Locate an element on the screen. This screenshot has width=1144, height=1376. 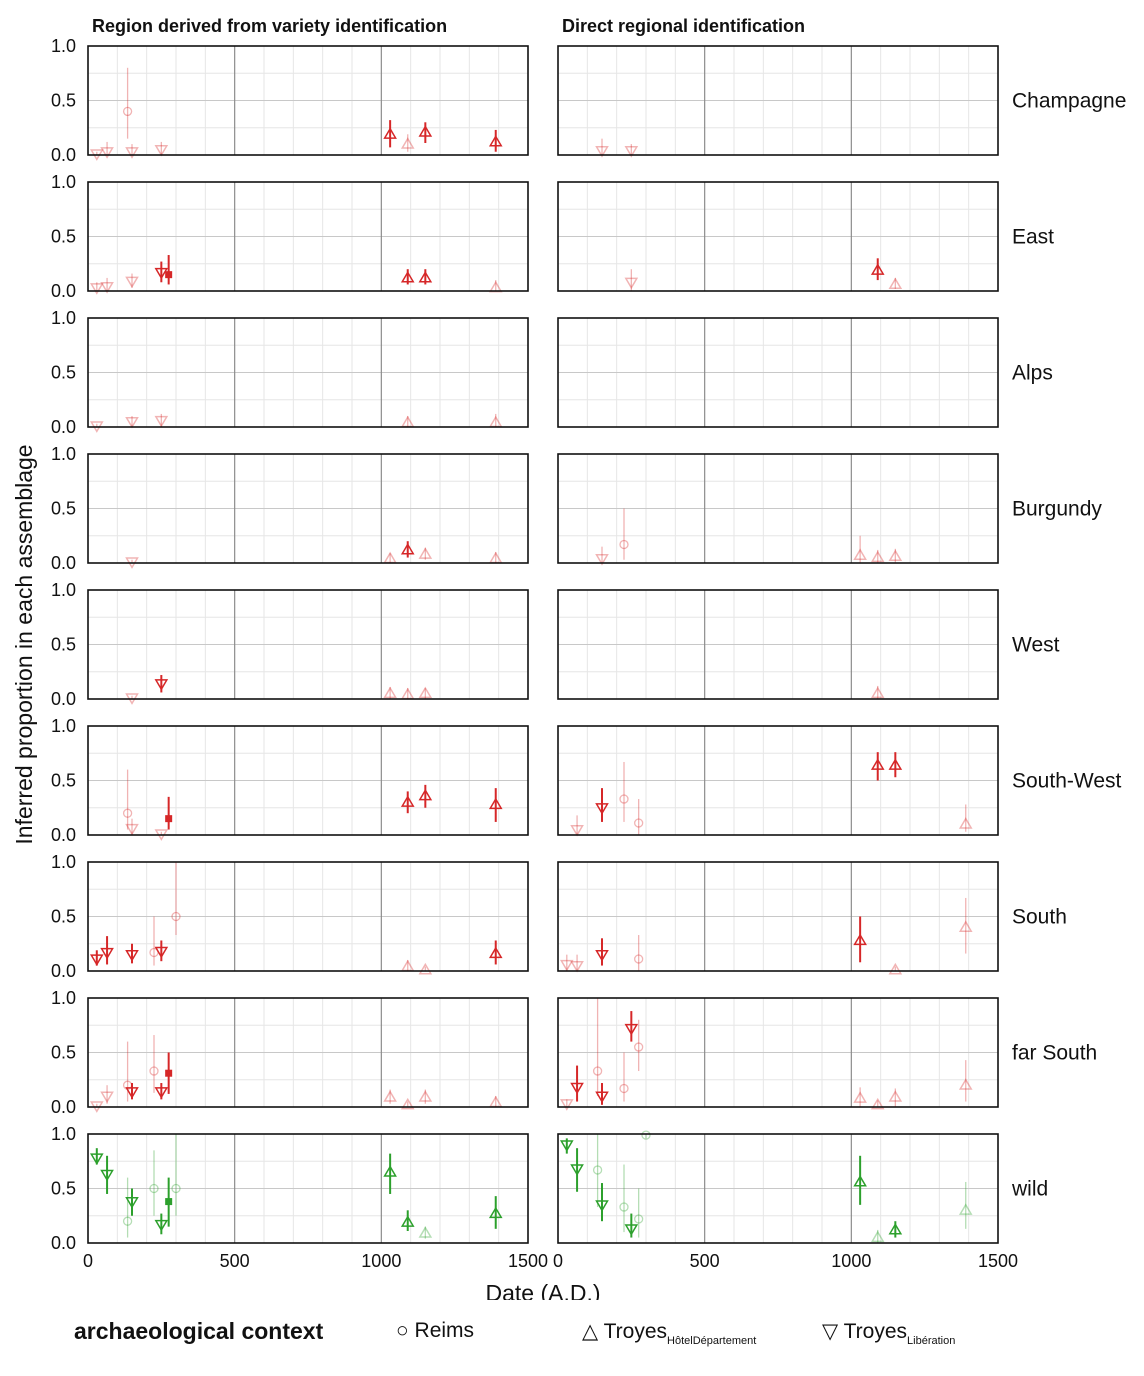
x-tick-label: 1500 is located at coordinates (528, 1261).